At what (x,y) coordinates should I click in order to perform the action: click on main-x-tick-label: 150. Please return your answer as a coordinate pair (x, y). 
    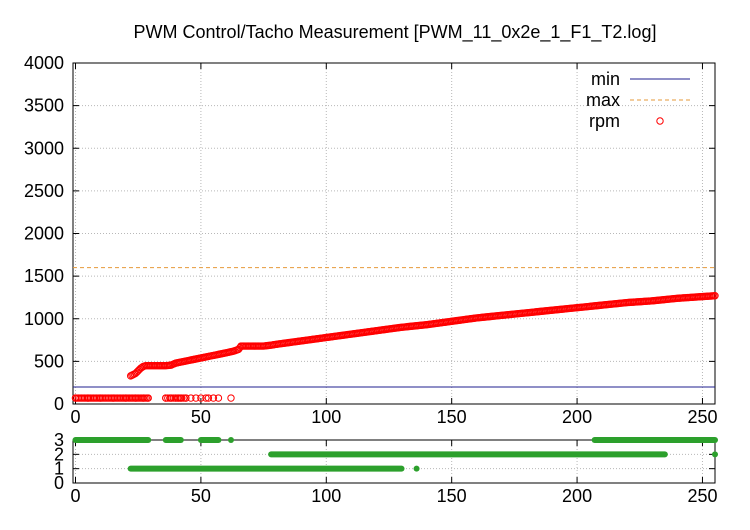
    Looking at the image, I should click on (452, 417).